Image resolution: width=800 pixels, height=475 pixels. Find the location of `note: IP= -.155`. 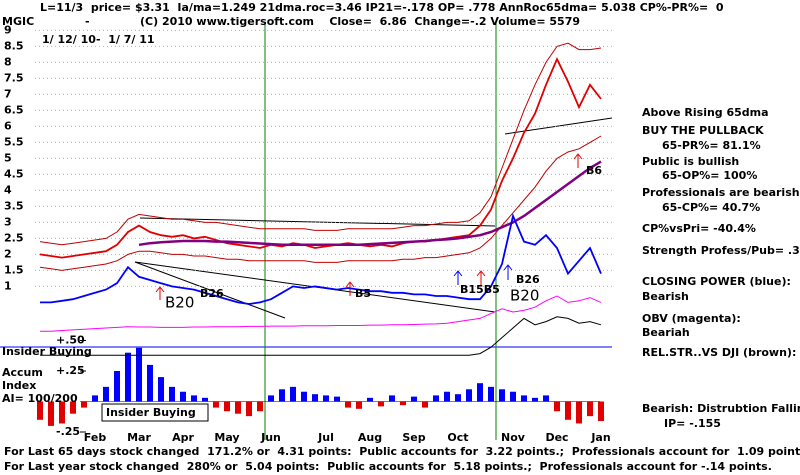

note: IP= -.155 is located at coordinates (692, 423).